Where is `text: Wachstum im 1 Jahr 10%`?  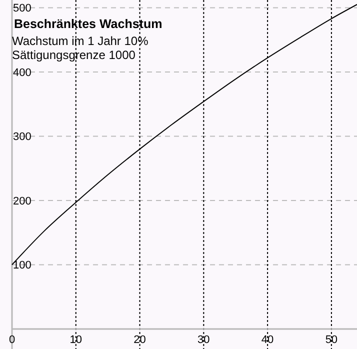
text: Wachstum im 1 Jahr 10% is located at coordinates (80, 41).